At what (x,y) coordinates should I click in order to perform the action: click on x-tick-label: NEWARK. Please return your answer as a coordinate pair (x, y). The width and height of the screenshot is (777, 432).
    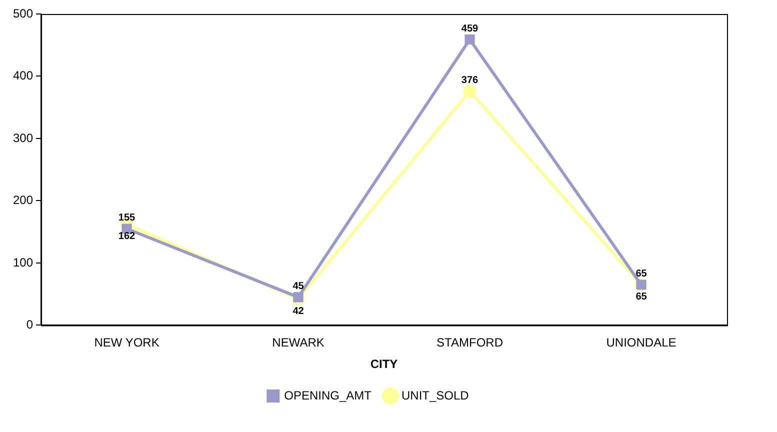
    Looking at the image, I should click on (298, 343).